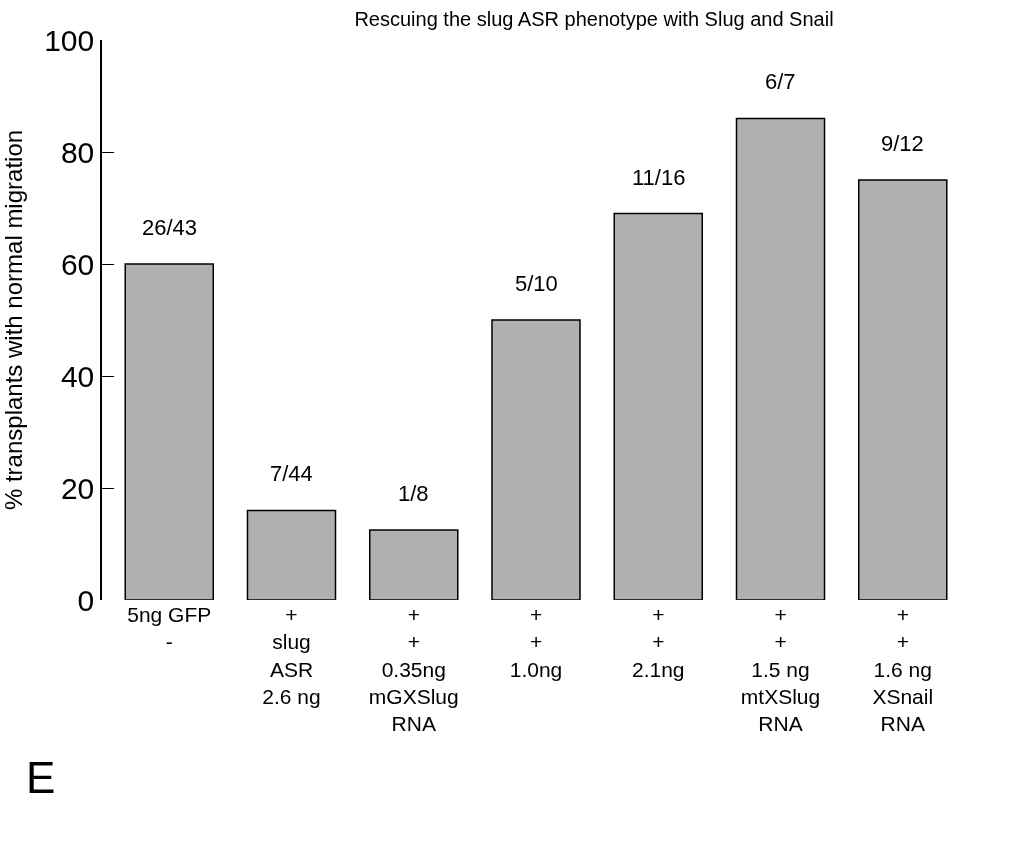  What do you see at coordinates (903, 669) in the screenshot?
I see `x-tick-label: + + 1.6 ng XSnail RNA` at bounding box center [903, 669].